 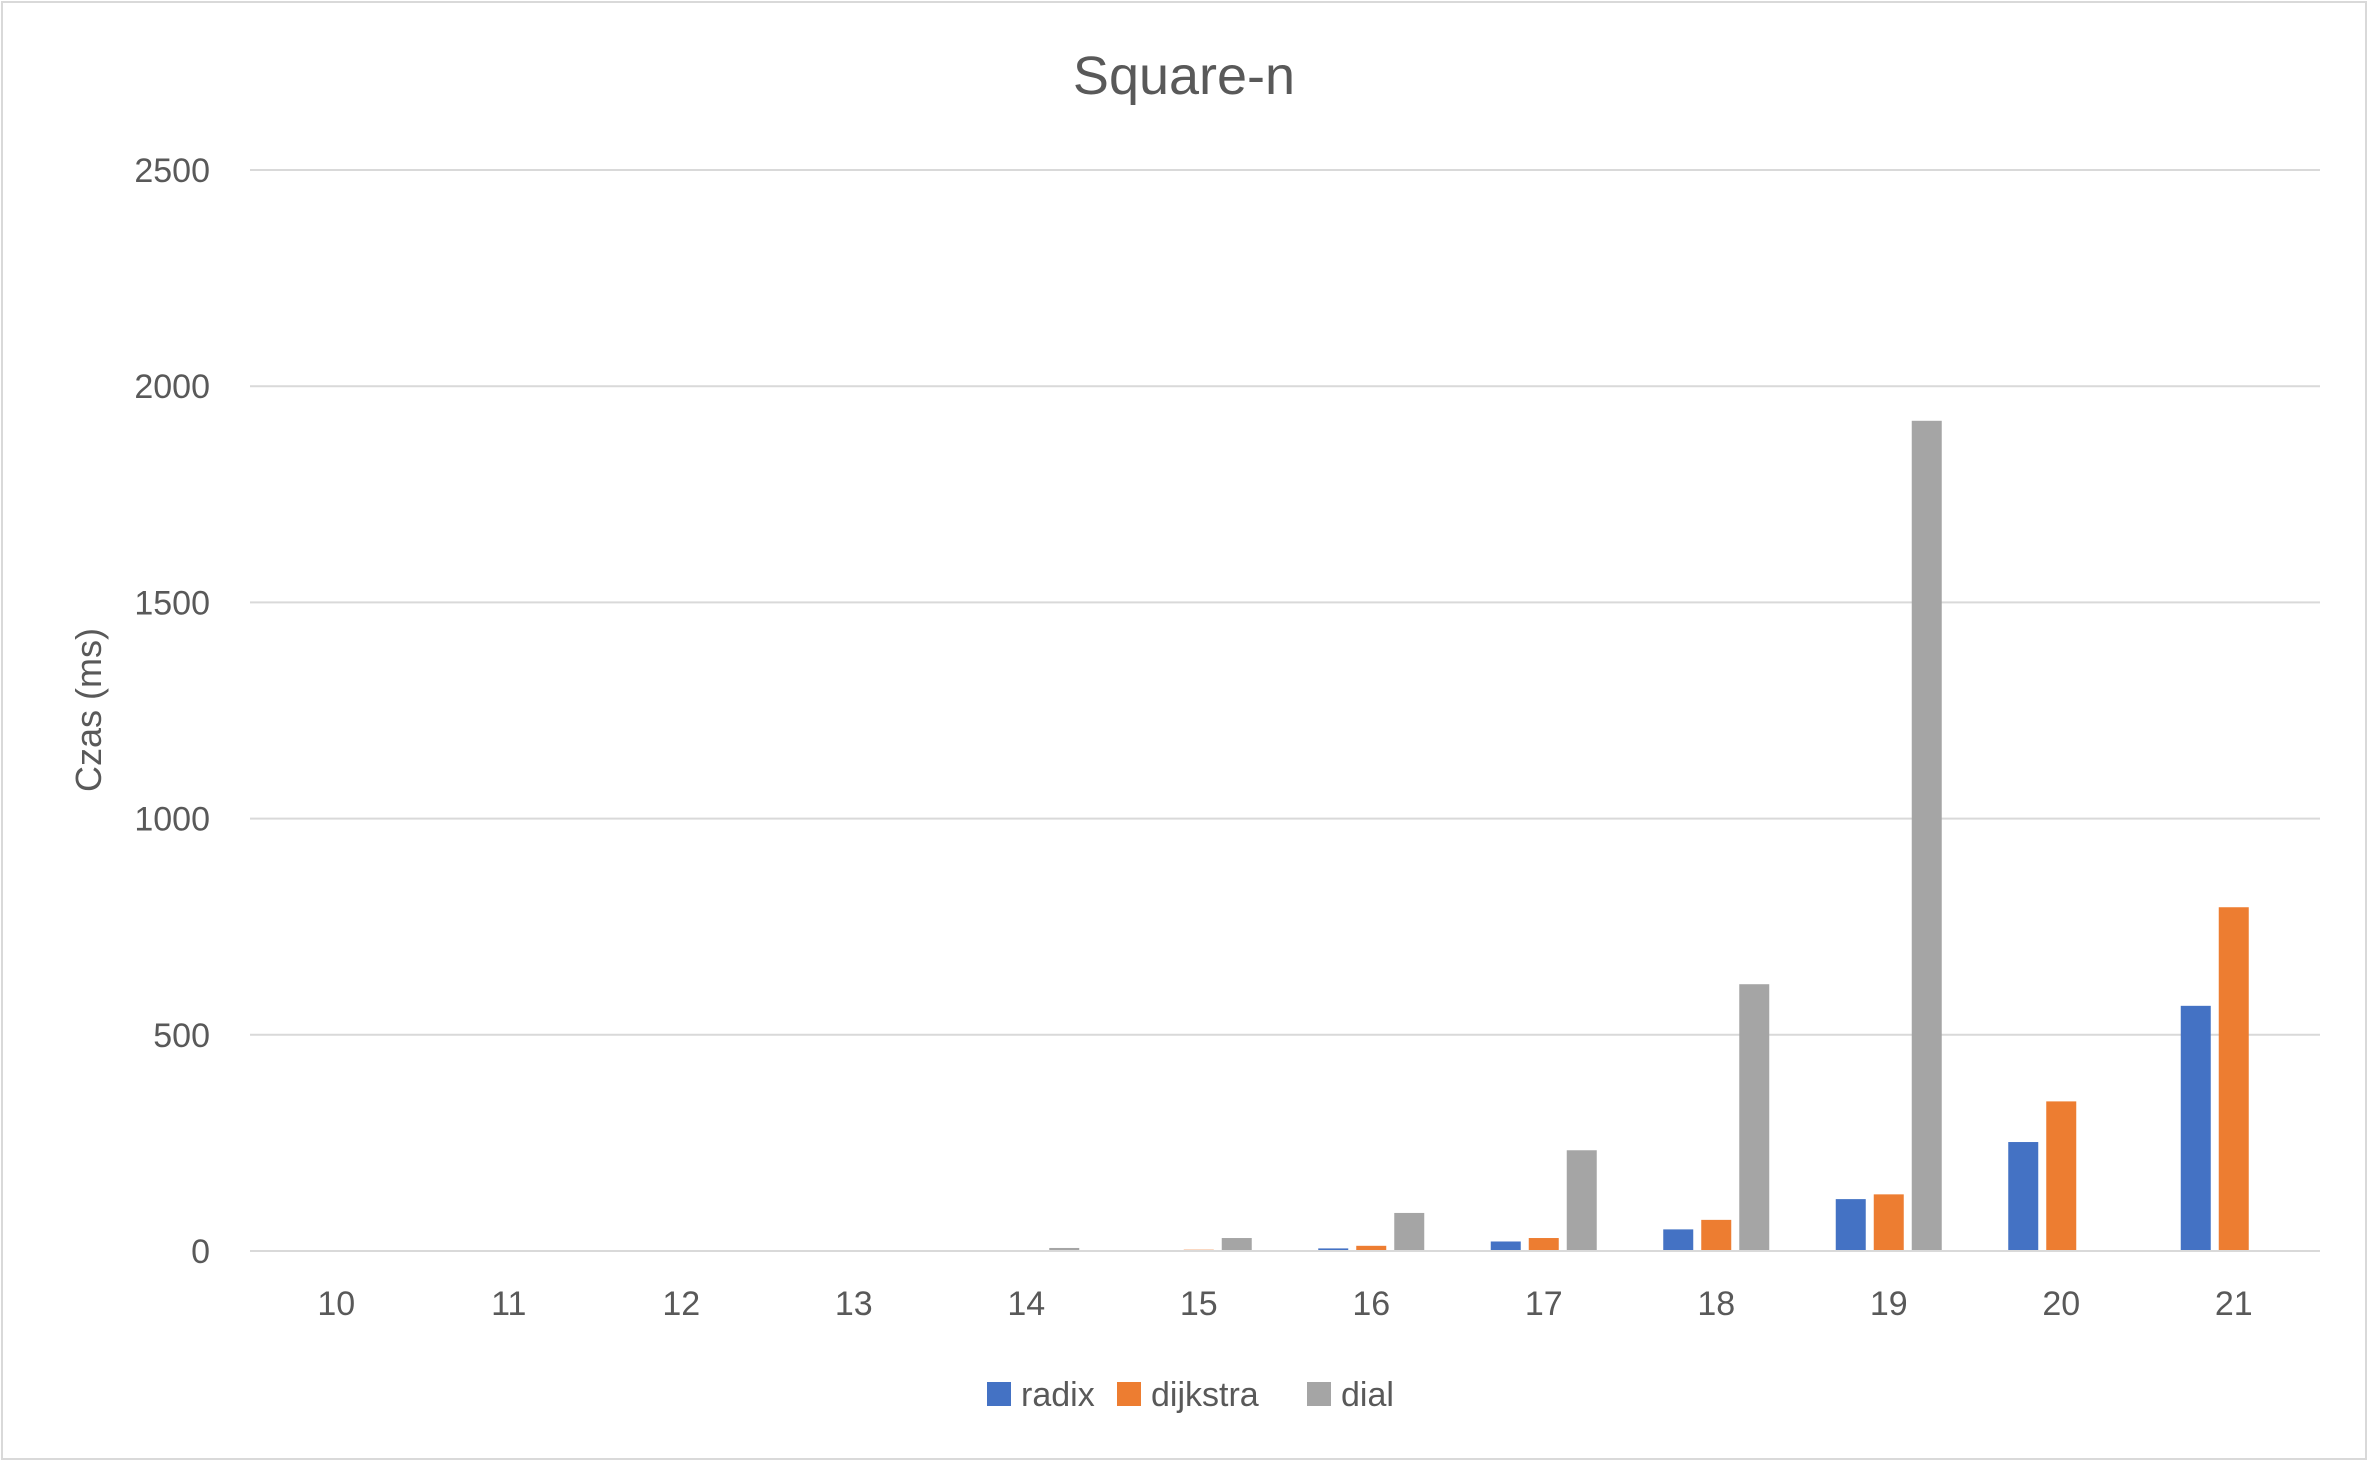 What do you see at coordinates (200, 1252) in the screenshot?
I see `y-tick-label: 0` at bounding box center [200, 1252].